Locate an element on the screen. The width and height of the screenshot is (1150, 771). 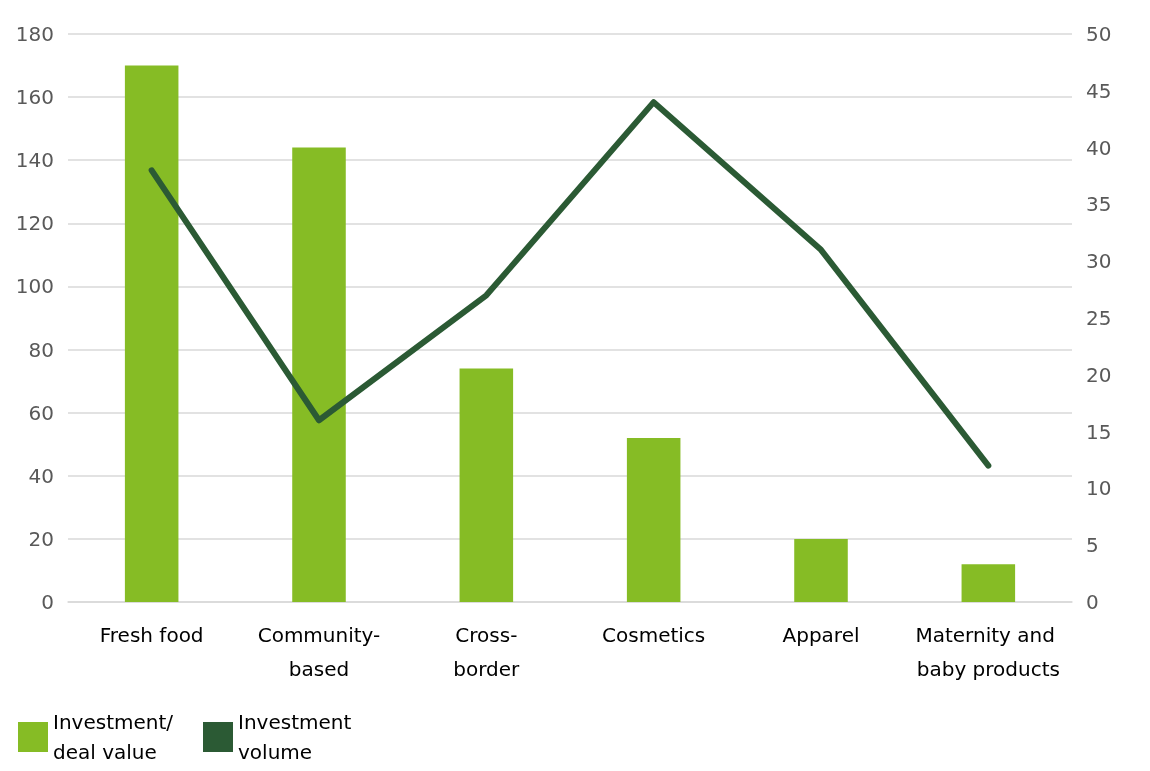
y-tick-label: 20 is located at coordinates (41, 538).